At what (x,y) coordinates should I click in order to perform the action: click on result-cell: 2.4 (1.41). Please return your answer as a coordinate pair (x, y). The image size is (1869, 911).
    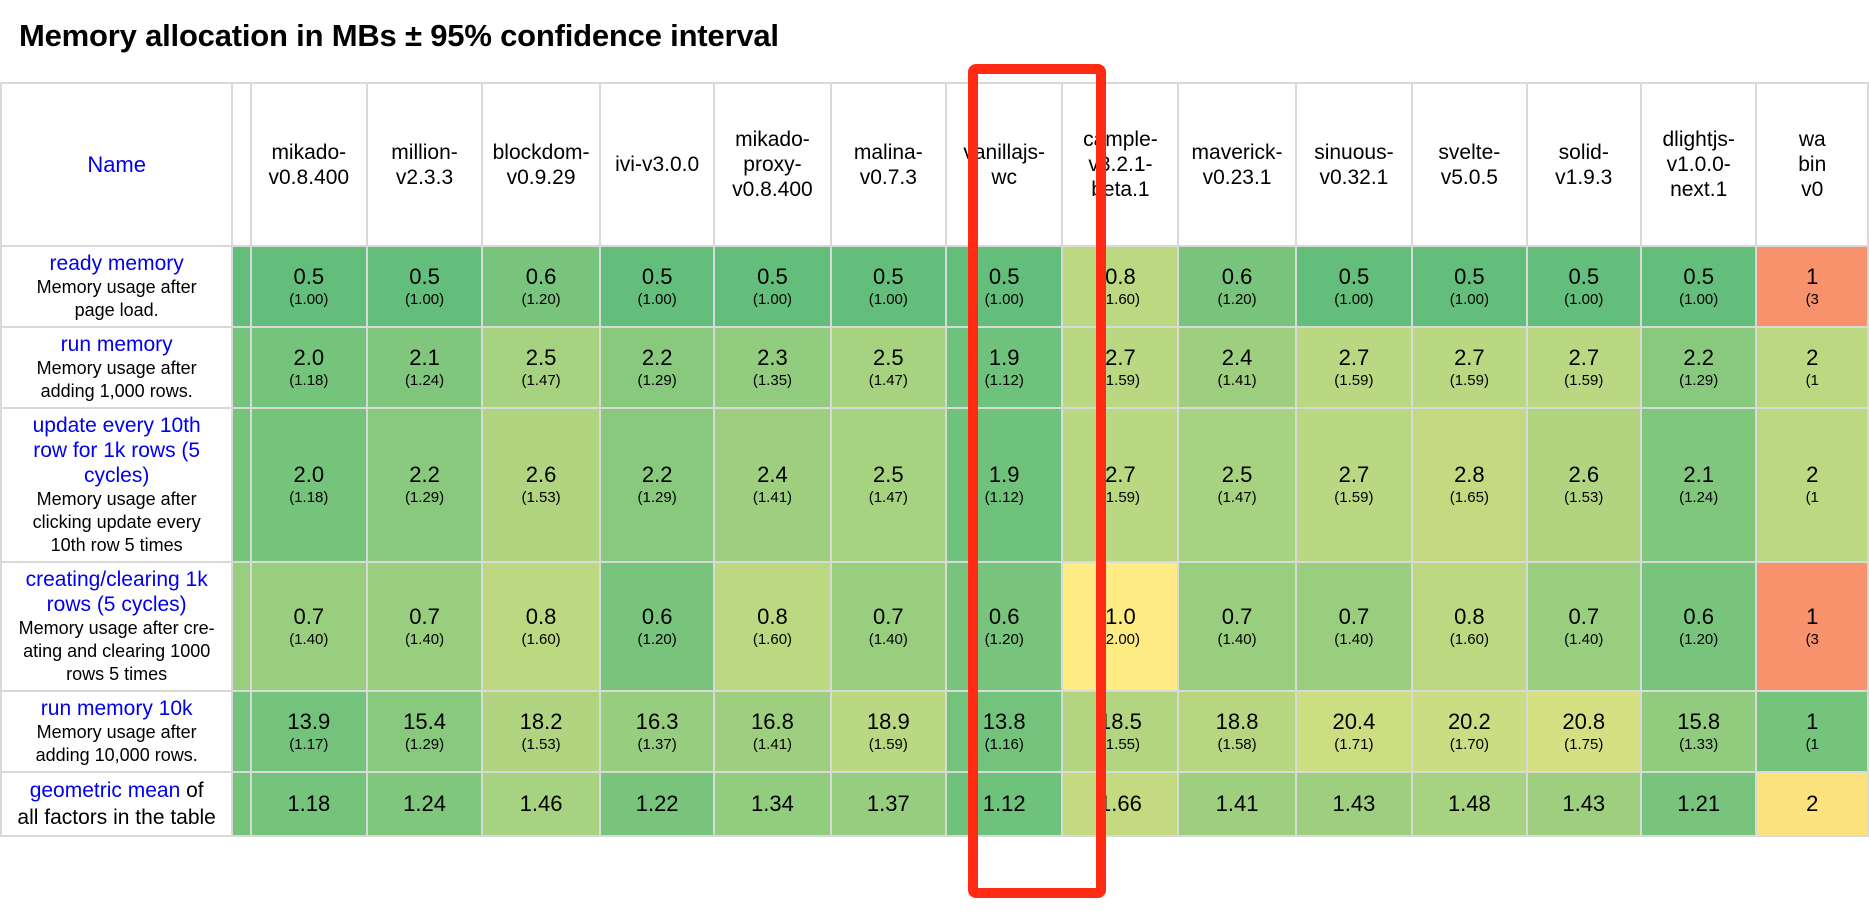
    Looking at the image, I should click on (1237, 367).